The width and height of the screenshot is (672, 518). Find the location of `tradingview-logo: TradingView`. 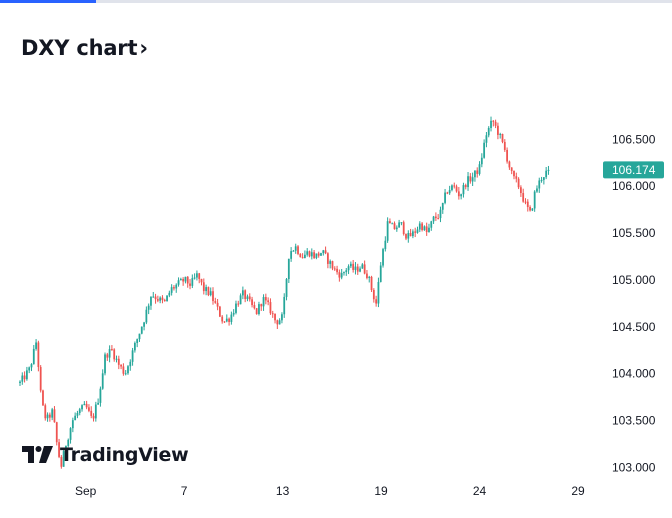

tradingview-logo: TradingView is located at coordinates (105, 455).